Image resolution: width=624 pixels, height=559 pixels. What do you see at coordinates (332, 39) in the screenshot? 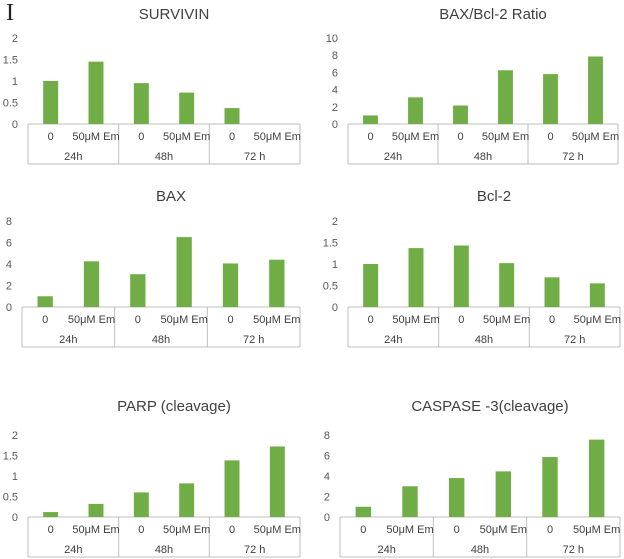
I see `y-tick-label: 10` at bounding box center [332, 39].